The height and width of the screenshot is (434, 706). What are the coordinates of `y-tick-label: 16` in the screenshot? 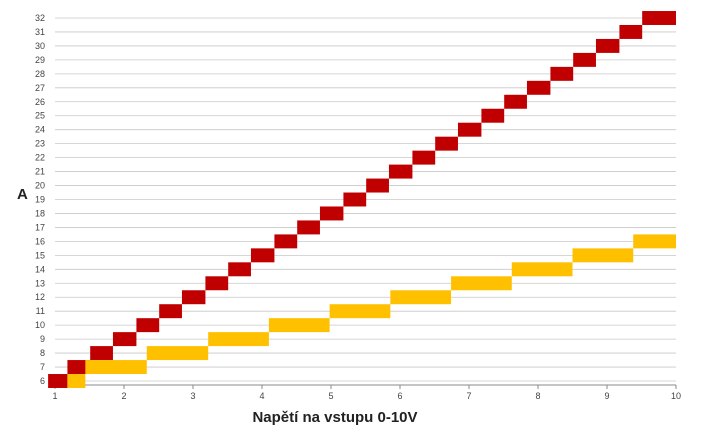 It's located at (40, 241).